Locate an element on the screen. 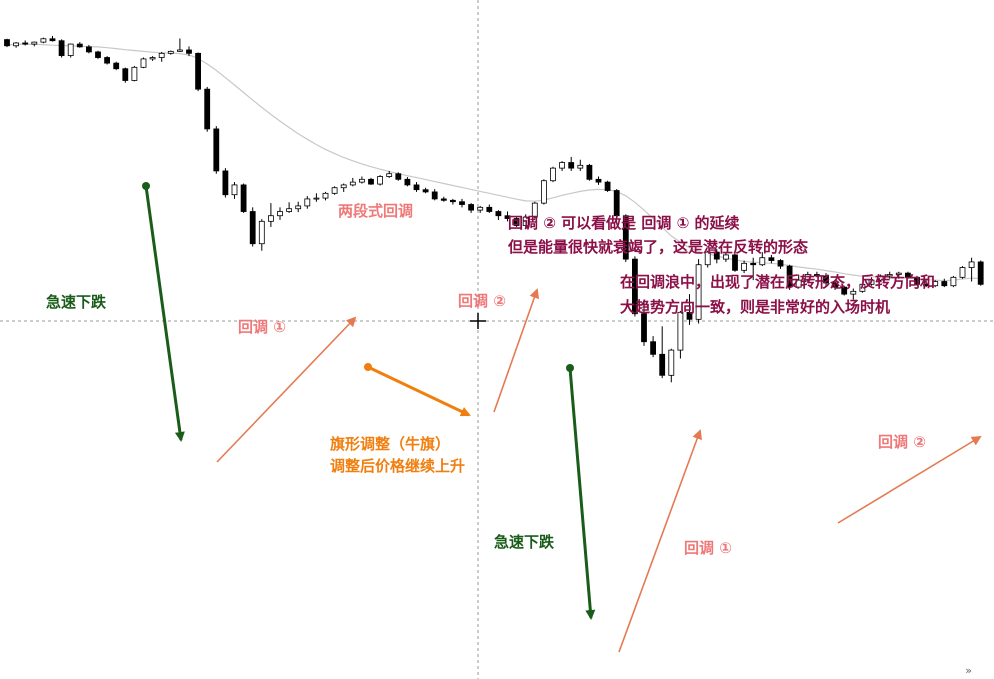 This screenshot has width=994, height=679. pullback2-arrow-second is located at coordinates (909, 479).